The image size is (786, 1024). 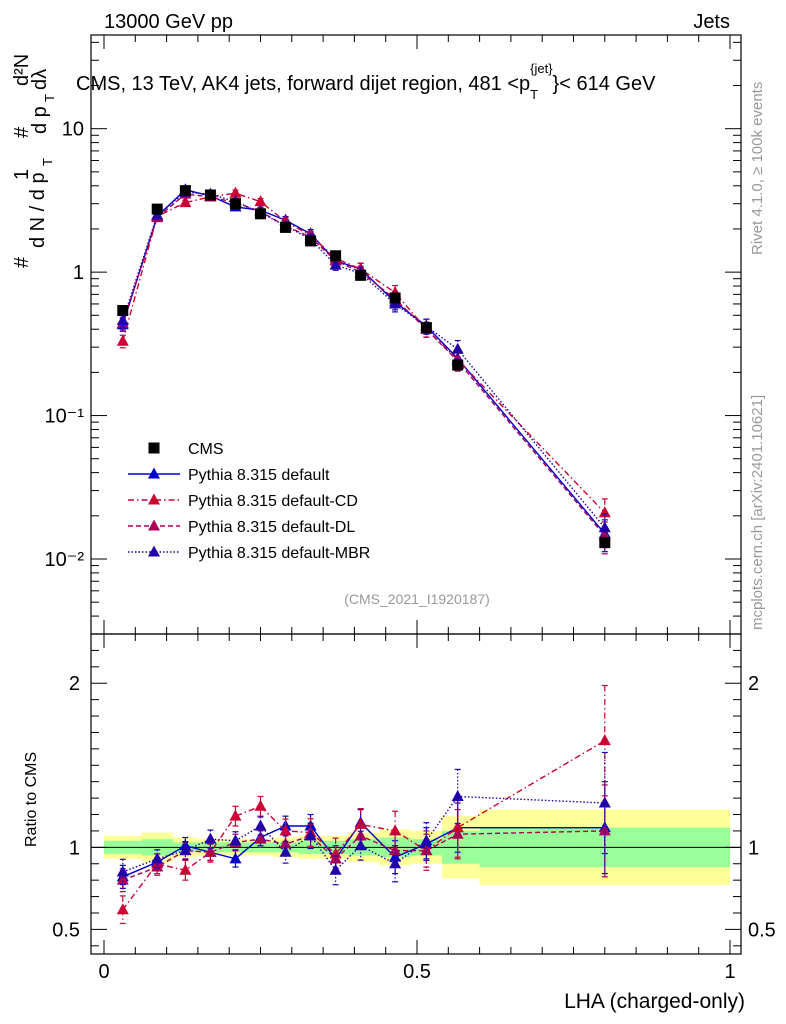 What do you see at coordinates (729, 972) in the screenshot?
I see `ratio-xtick-label: 1` at bounding box center [729, 972].